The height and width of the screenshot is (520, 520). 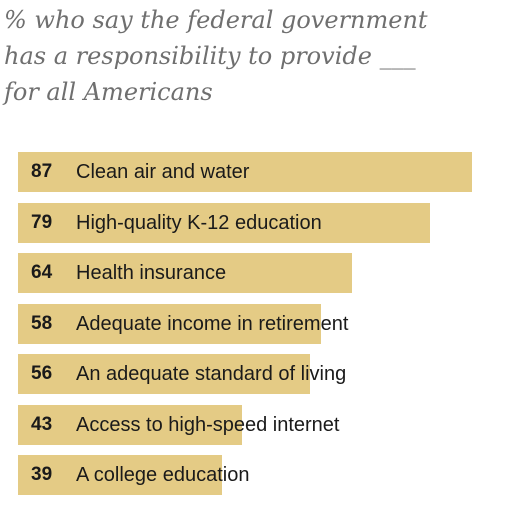 I want to click on bar-category-label: Health insurance, so click(x=151, y=273).